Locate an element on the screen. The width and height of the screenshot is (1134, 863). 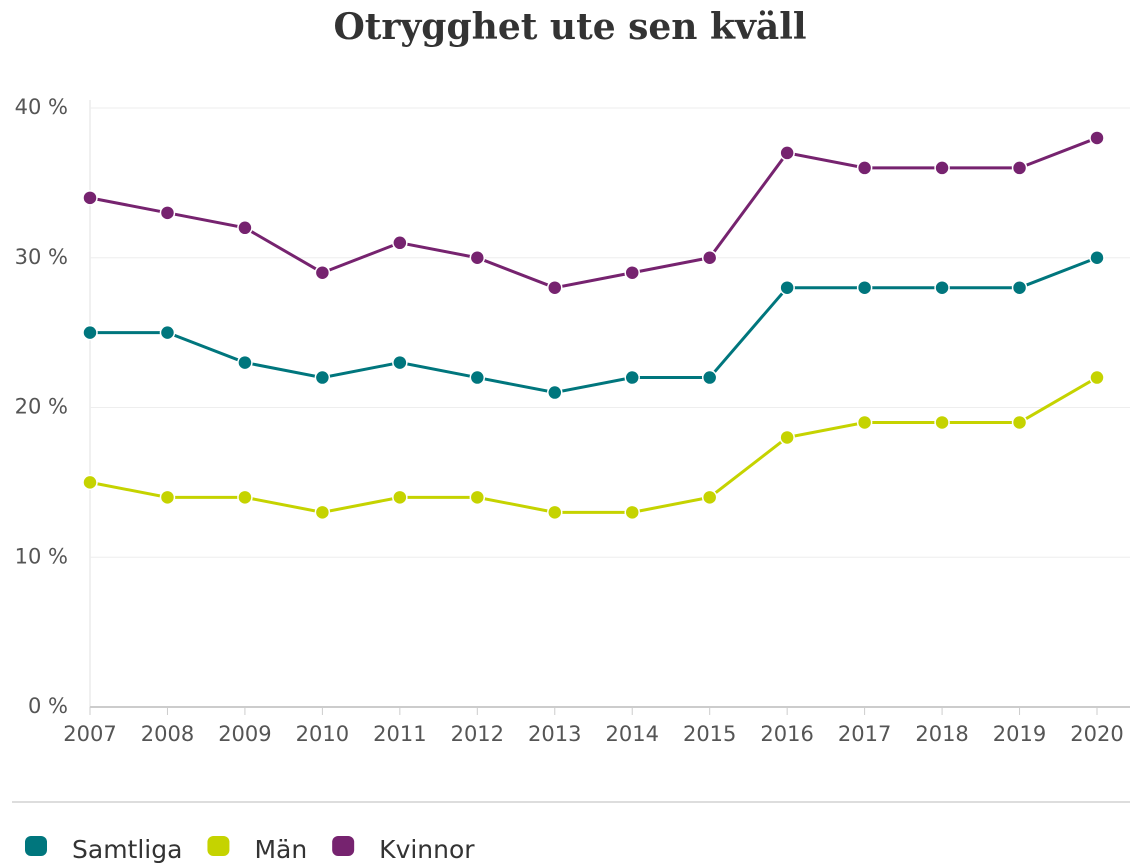
x-tick-label: 2008 is located at coordinates (167, 734).